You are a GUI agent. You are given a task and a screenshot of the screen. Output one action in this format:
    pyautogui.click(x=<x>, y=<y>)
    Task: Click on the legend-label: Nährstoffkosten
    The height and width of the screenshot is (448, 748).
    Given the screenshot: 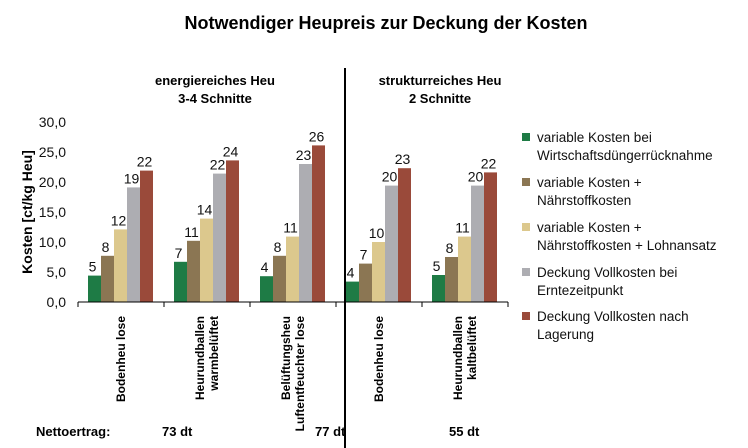 What is the action you would take?
    pyautogui.click(x=584, y=200)
    